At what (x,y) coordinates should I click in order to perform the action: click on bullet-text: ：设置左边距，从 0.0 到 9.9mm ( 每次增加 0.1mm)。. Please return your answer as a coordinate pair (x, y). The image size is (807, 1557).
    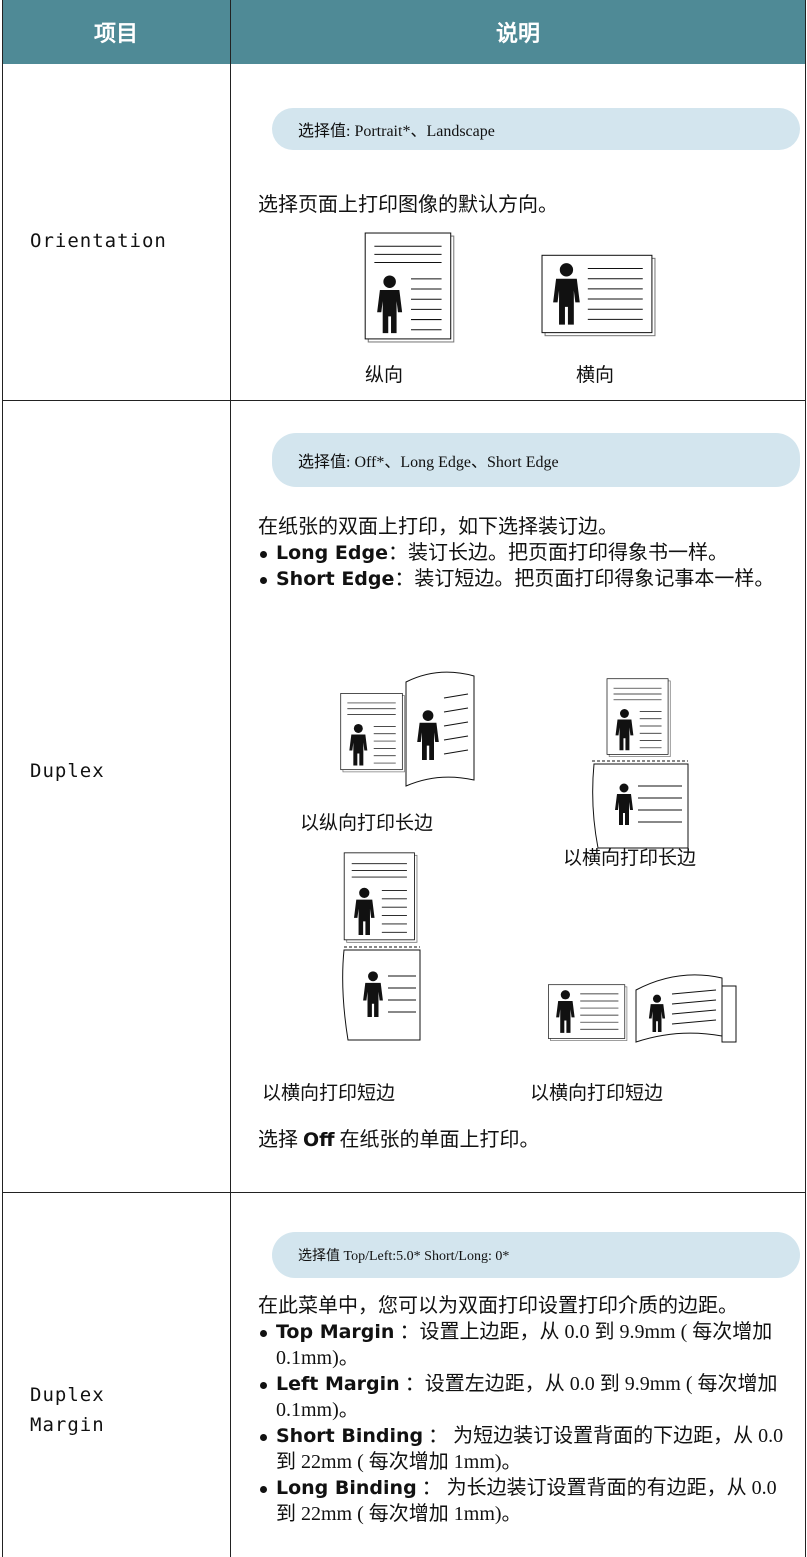
    Looking at the image, I should click on (527, 1397).